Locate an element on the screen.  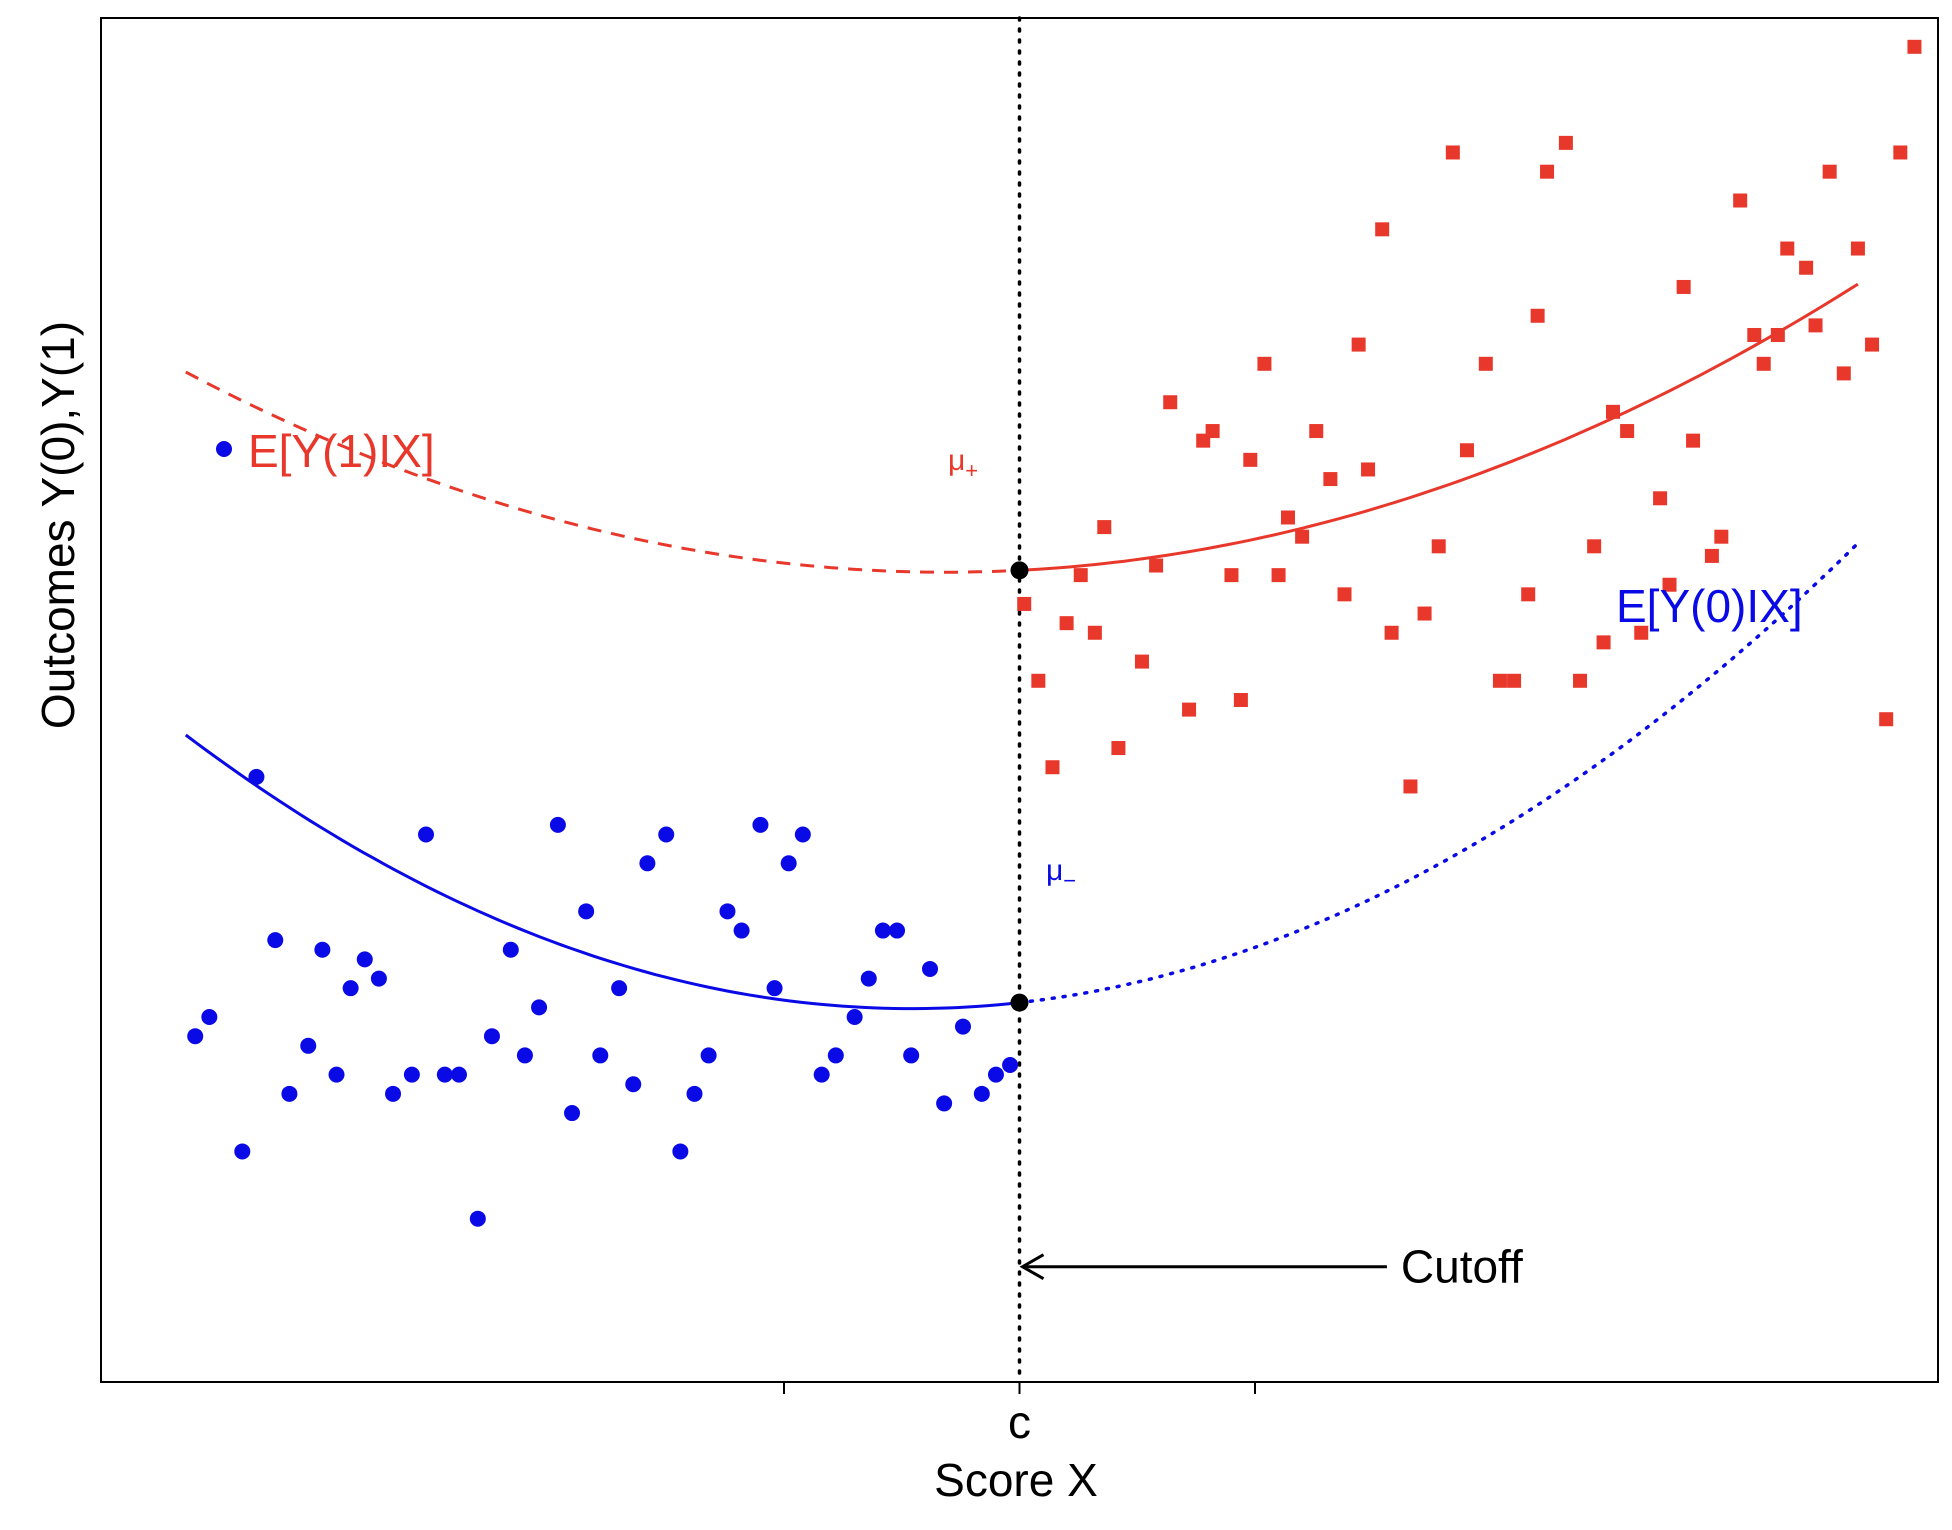
treated-curve-fitted is located at coordinates (1439, 427).